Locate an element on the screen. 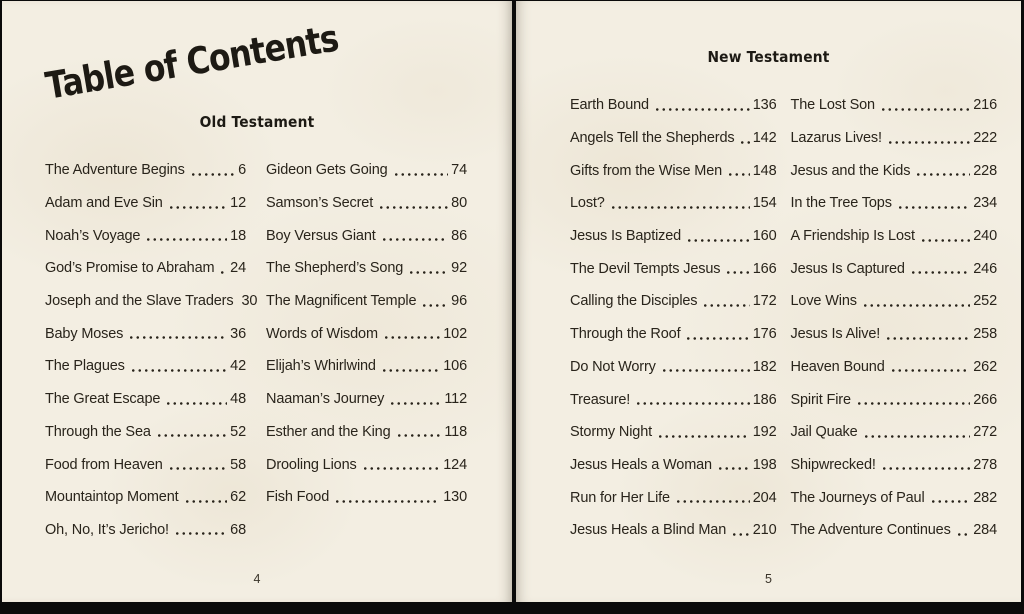 The height and width of the screenshot is (614, 1024). toc-entry: Heaven Bound 262 is located at coordinates (894, 367).